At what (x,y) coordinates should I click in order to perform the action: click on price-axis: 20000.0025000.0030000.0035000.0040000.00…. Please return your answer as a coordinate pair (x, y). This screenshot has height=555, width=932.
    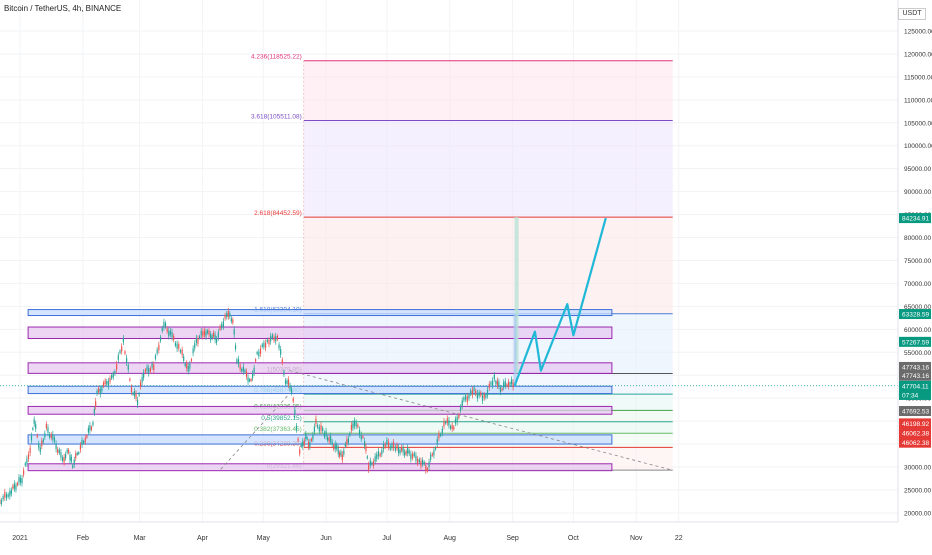
    Looking at the image, I should click on (915, 275).